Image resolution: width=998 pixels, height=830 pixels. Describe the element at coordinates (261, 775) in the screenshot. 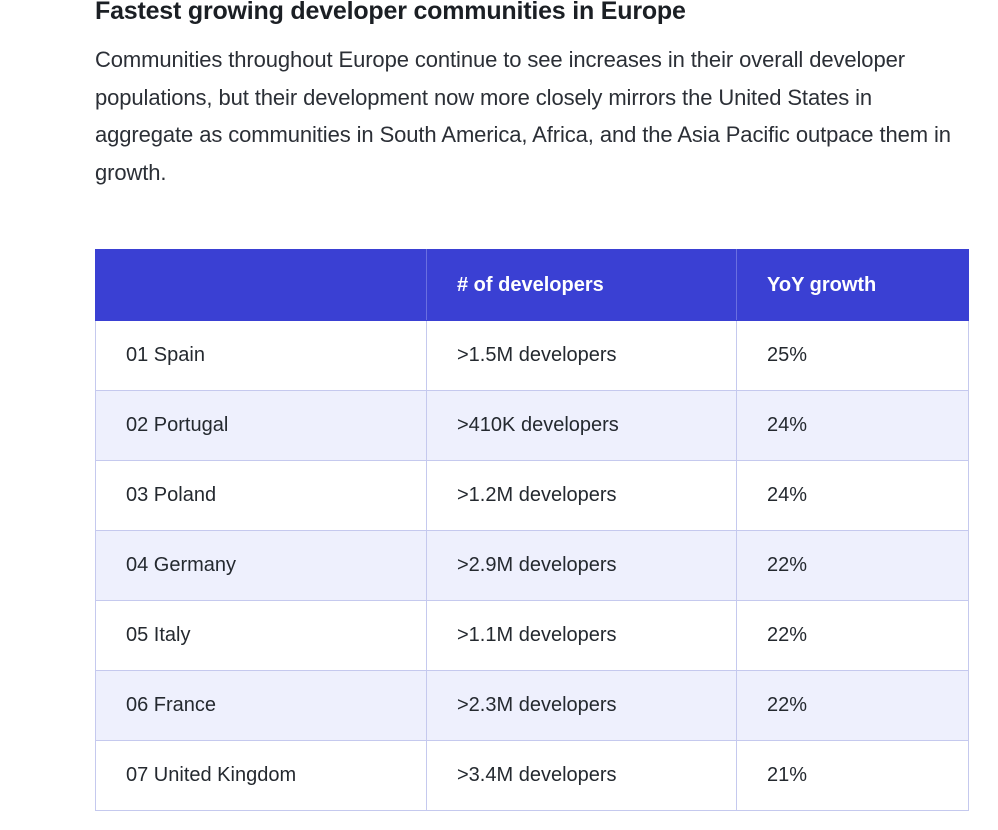

I see `country-cell: 07 United Kingdom` at that location.